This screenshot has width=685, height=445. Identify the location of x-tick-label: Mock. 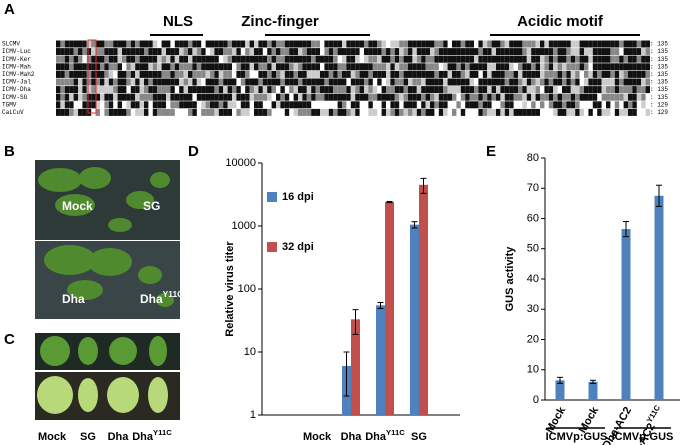
(317, 437).